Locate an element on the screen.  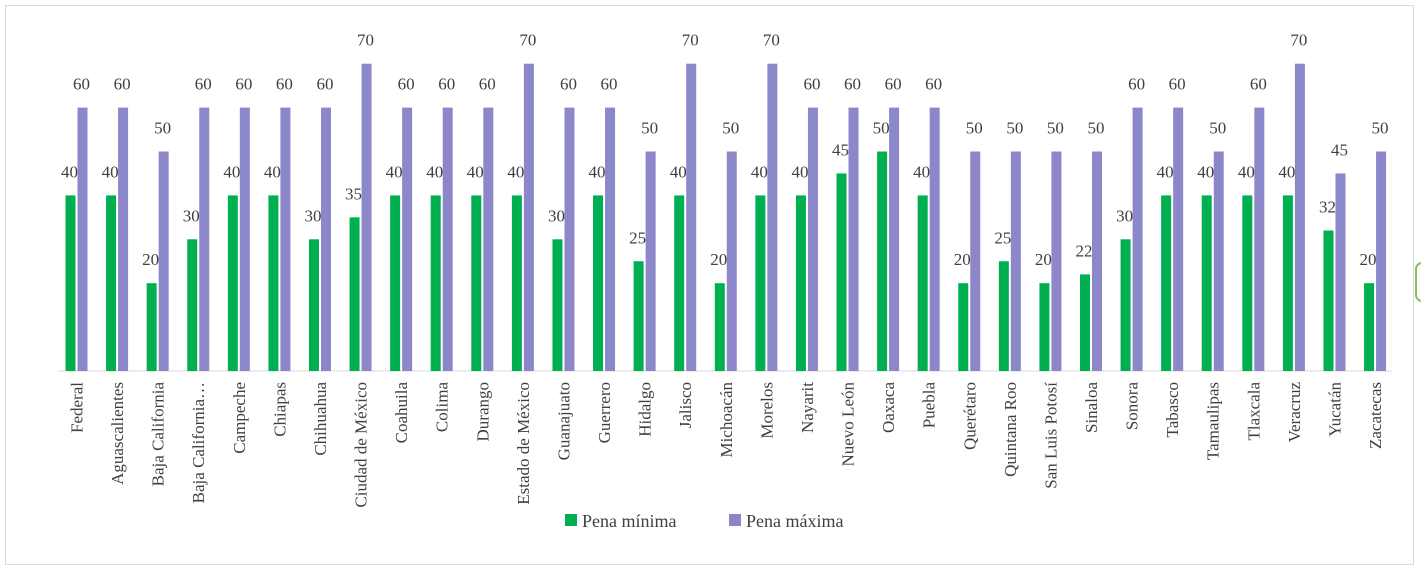
data-label-max-veracruz: 70 is located at coordinates (1298, 40).